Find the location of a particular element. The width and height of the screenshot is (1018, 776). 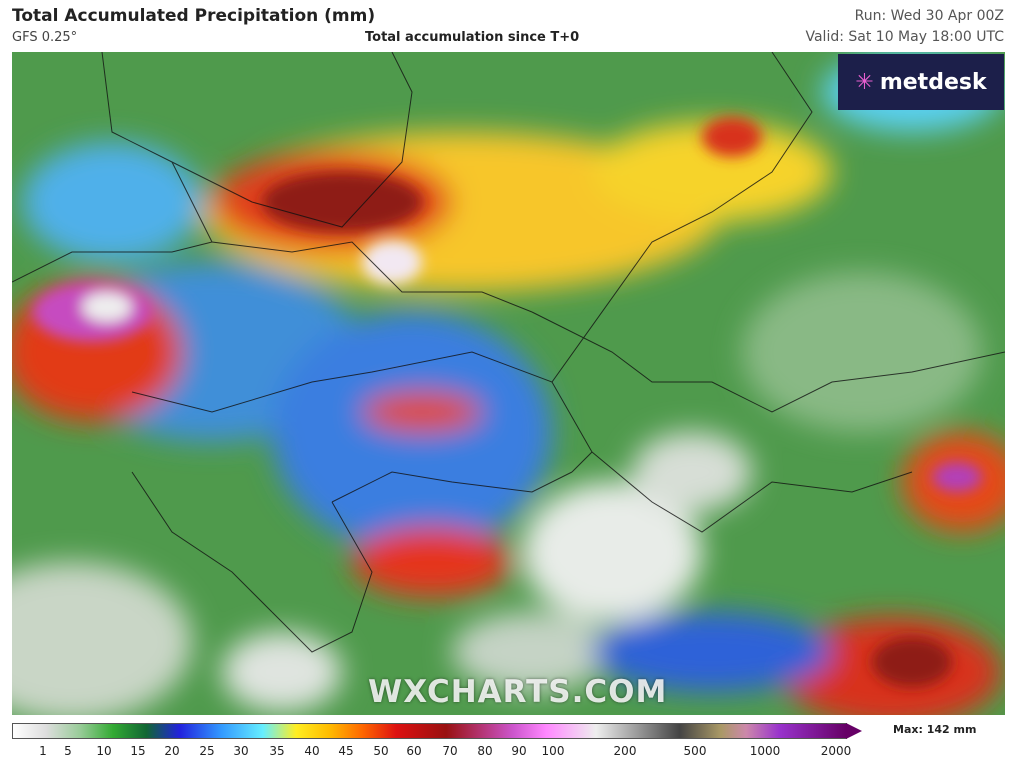

colorbar-label: 45 is located at coordinates (346, 751).